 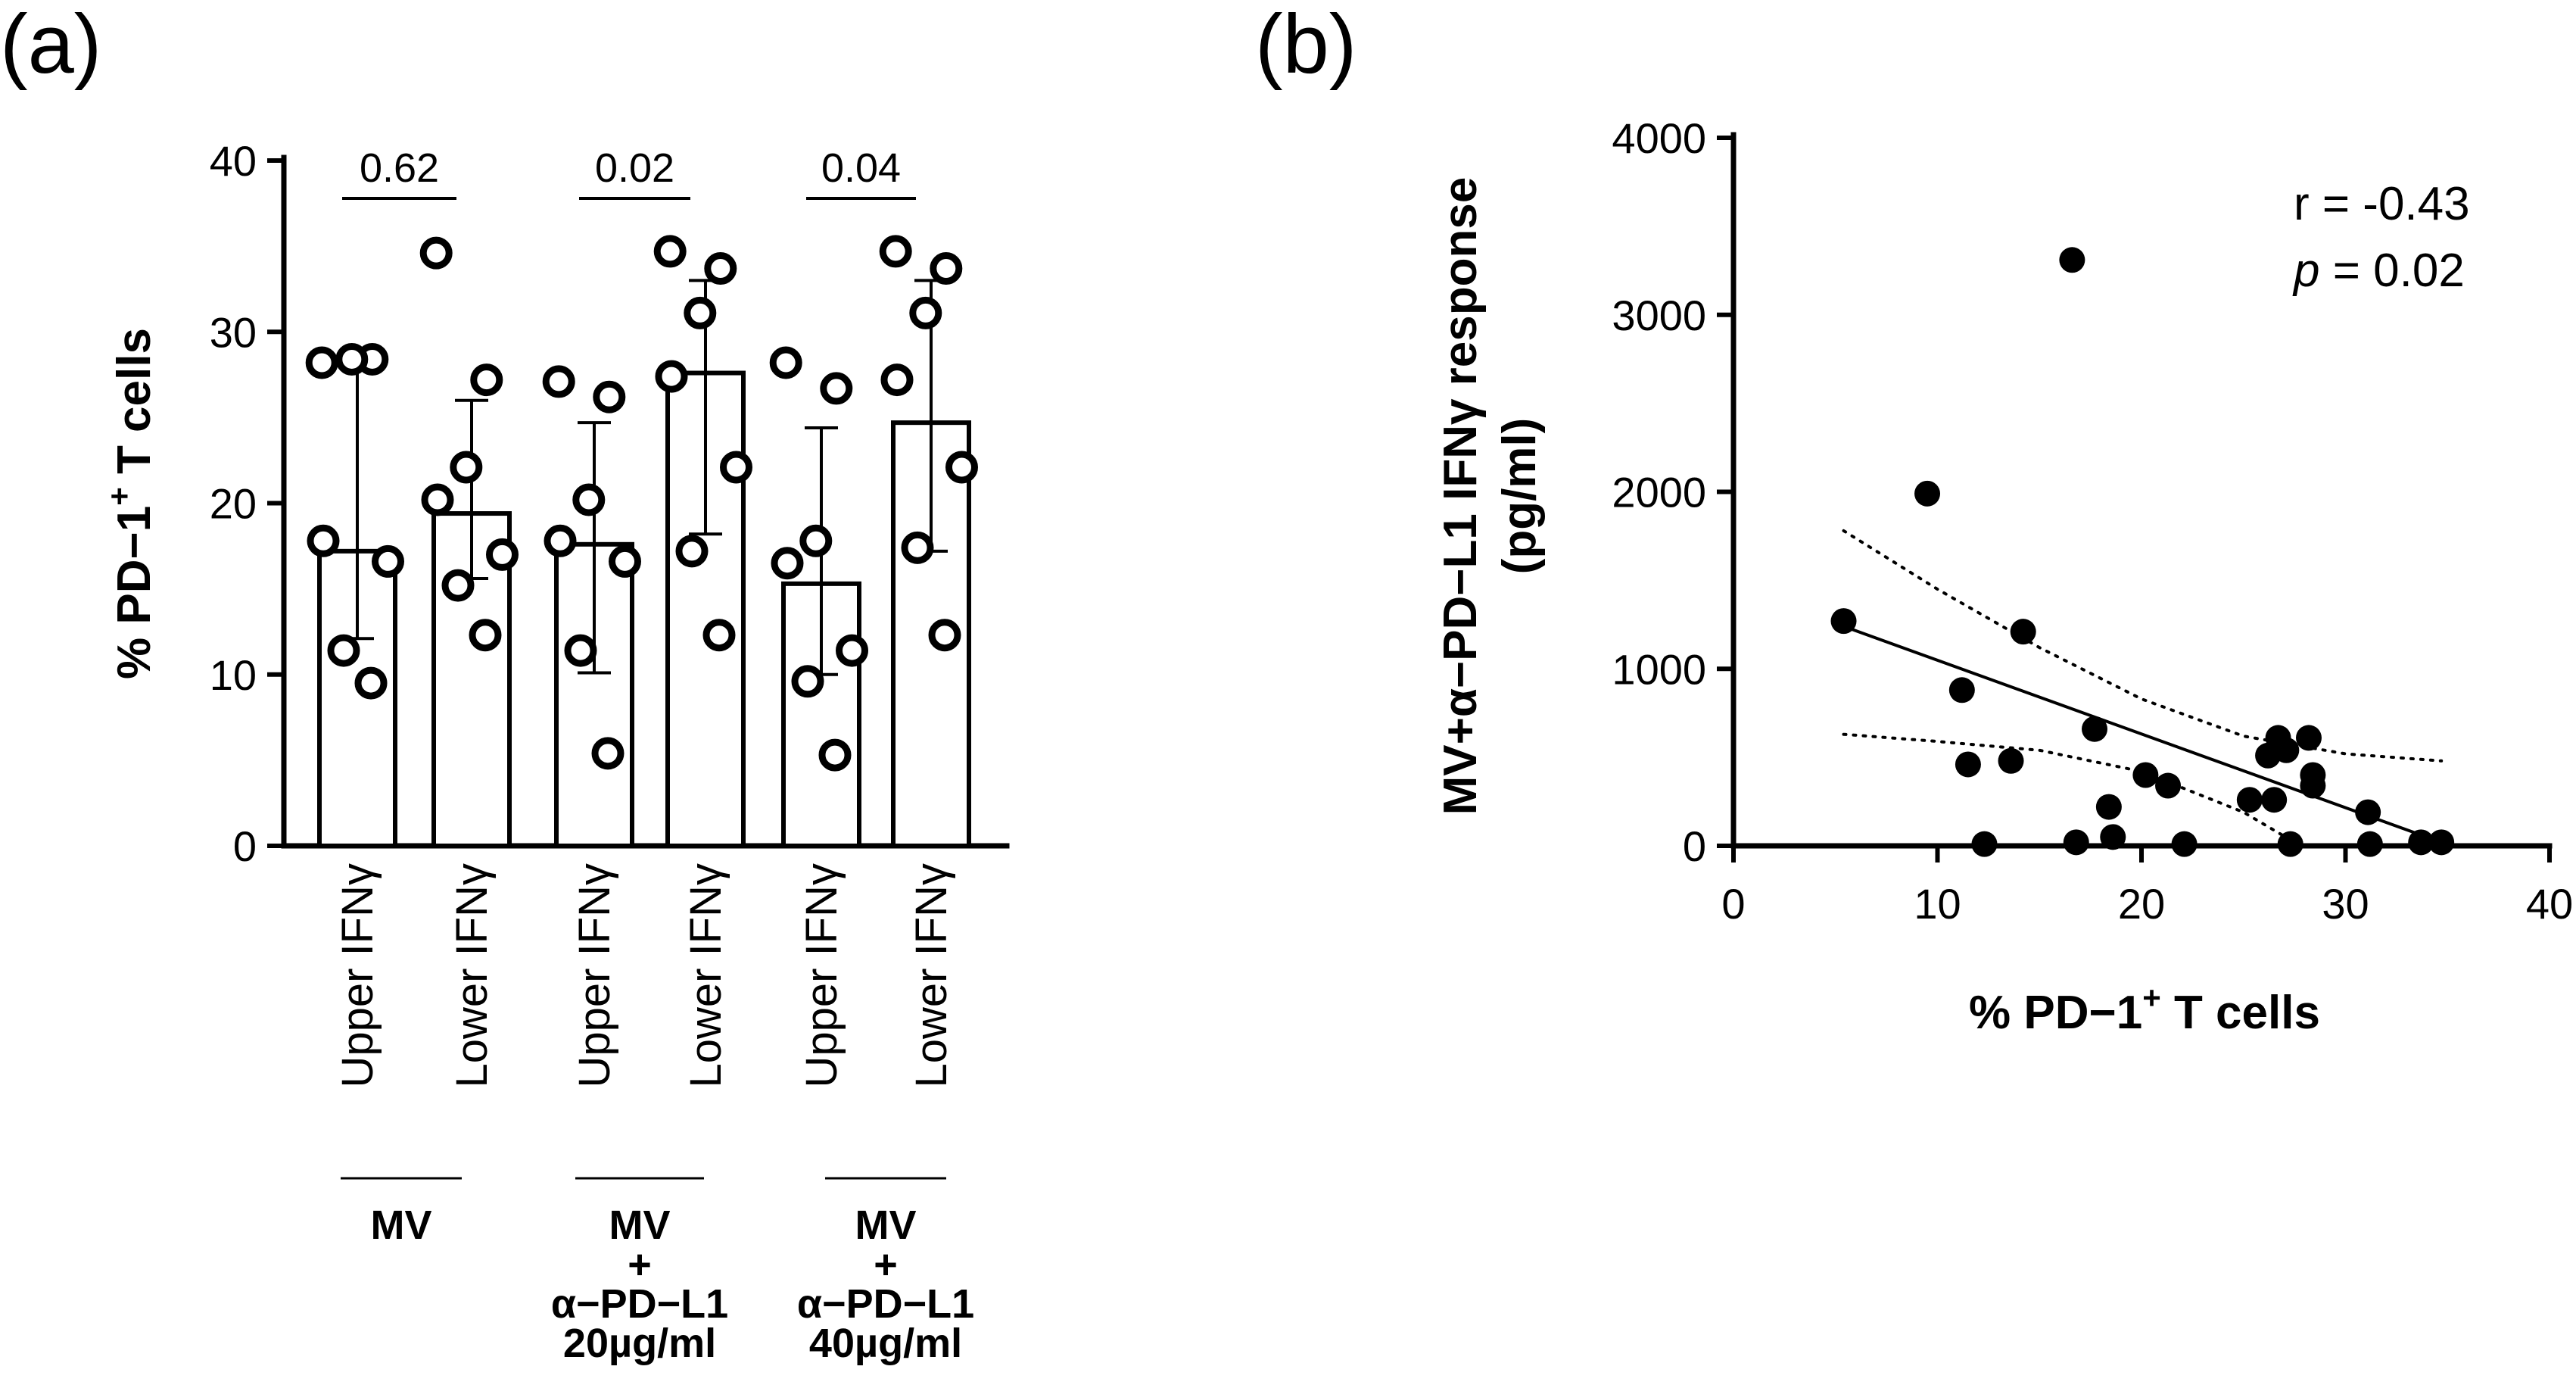 I want to click on comparison-p-value: 0.02, so click(x=634, y=168).